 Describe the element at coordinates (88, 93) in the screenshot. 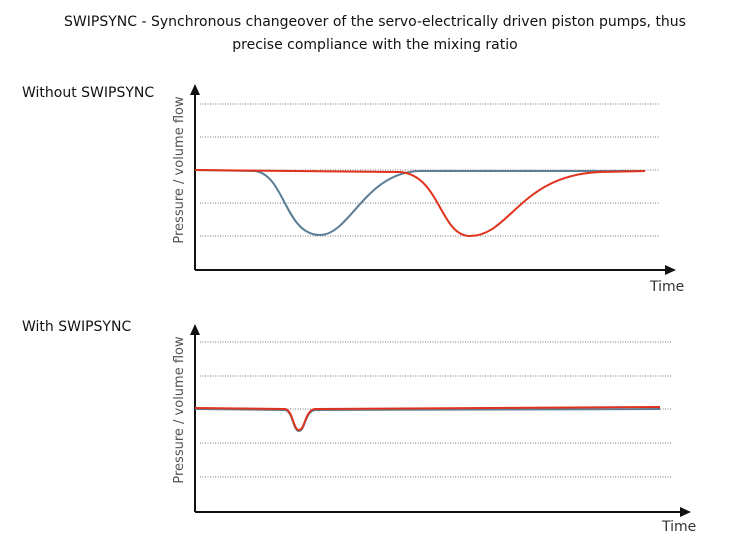

I see `panel-label: Without SWIPSYNC` at that location.